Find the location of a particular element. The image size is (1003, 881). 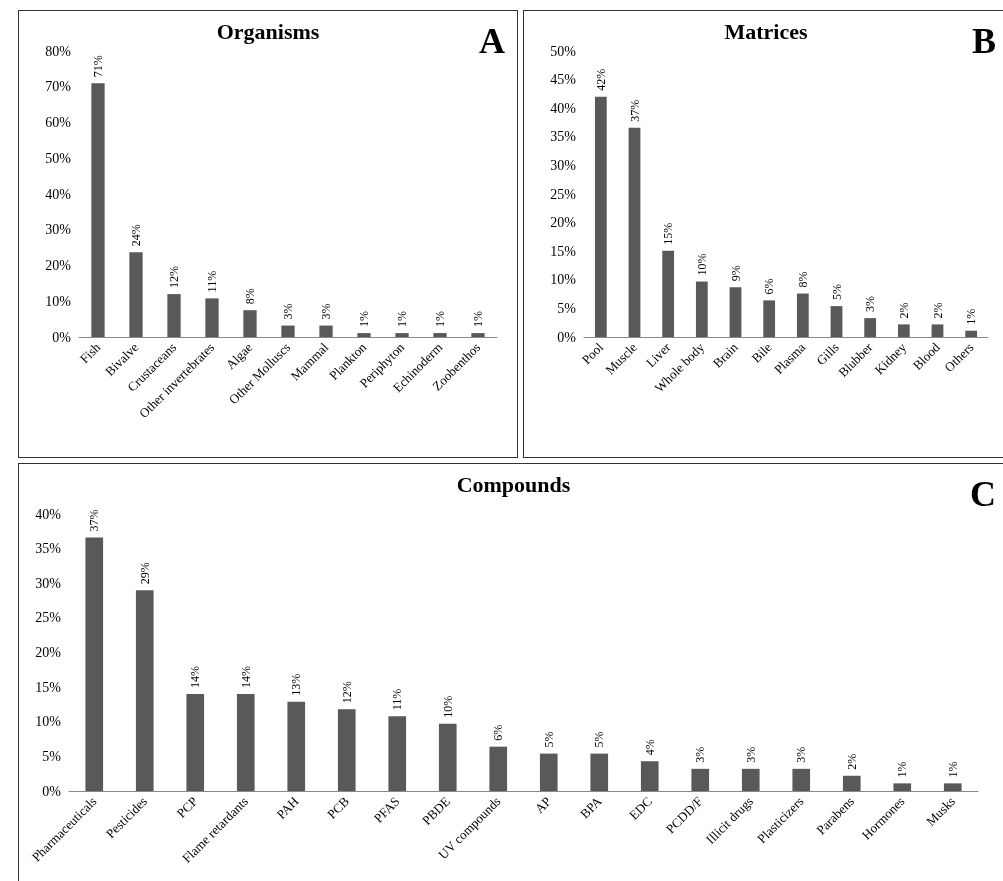

data-label: 14% is located at coordinates (245, 677).